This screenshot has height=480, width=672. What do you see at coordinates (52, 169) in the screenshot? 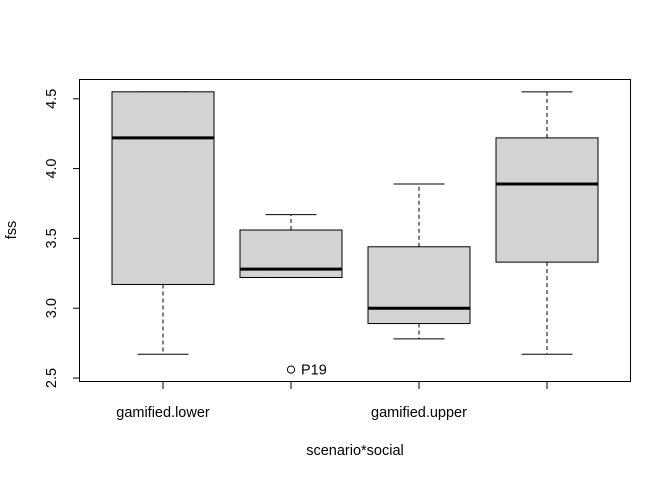
I see `y-tick-label: 4.0` at bounding box center [52, 169].